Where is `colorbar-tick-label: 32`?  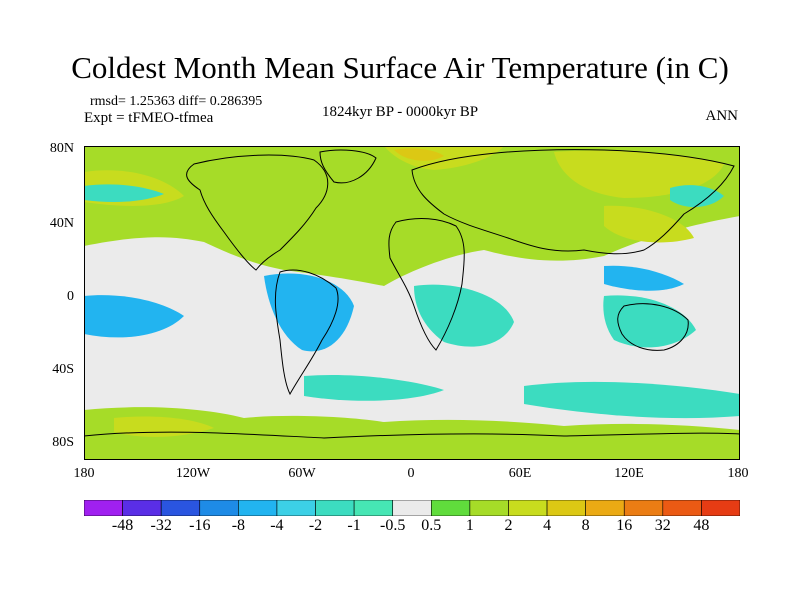
colorbar-tick-label: 32 is located at coordinates (662, 525).